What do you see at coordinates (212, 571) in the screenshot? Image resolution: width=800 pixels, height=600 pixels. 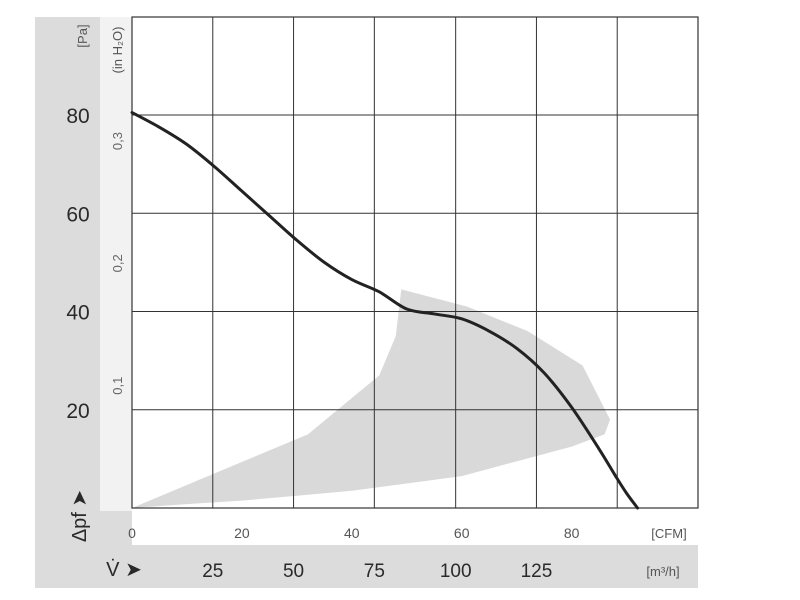 I see `x-tick-label-m3h: 25` at bounding box center [212, 571].